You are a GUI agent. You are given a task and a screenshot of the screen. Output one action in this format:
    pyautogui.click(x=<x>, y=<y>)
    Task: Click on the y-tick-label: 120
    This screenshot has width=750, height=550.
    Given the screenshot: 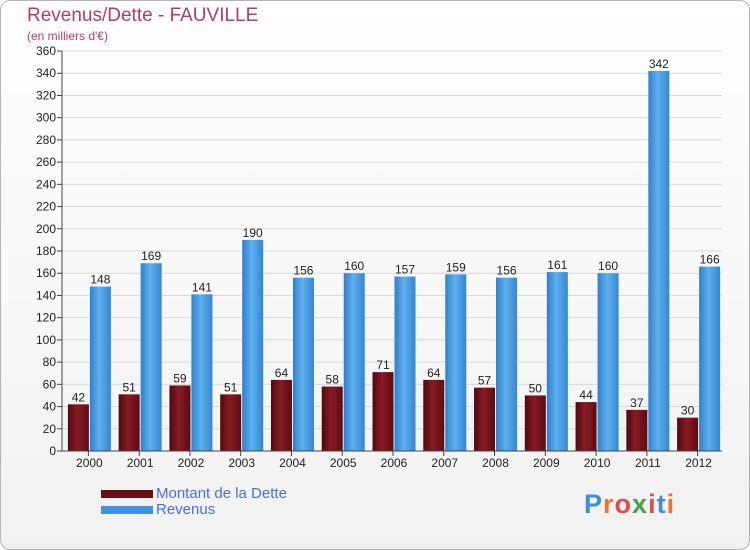 What is the action you would take?
    pyautogui.click(x=46, y=318)
    